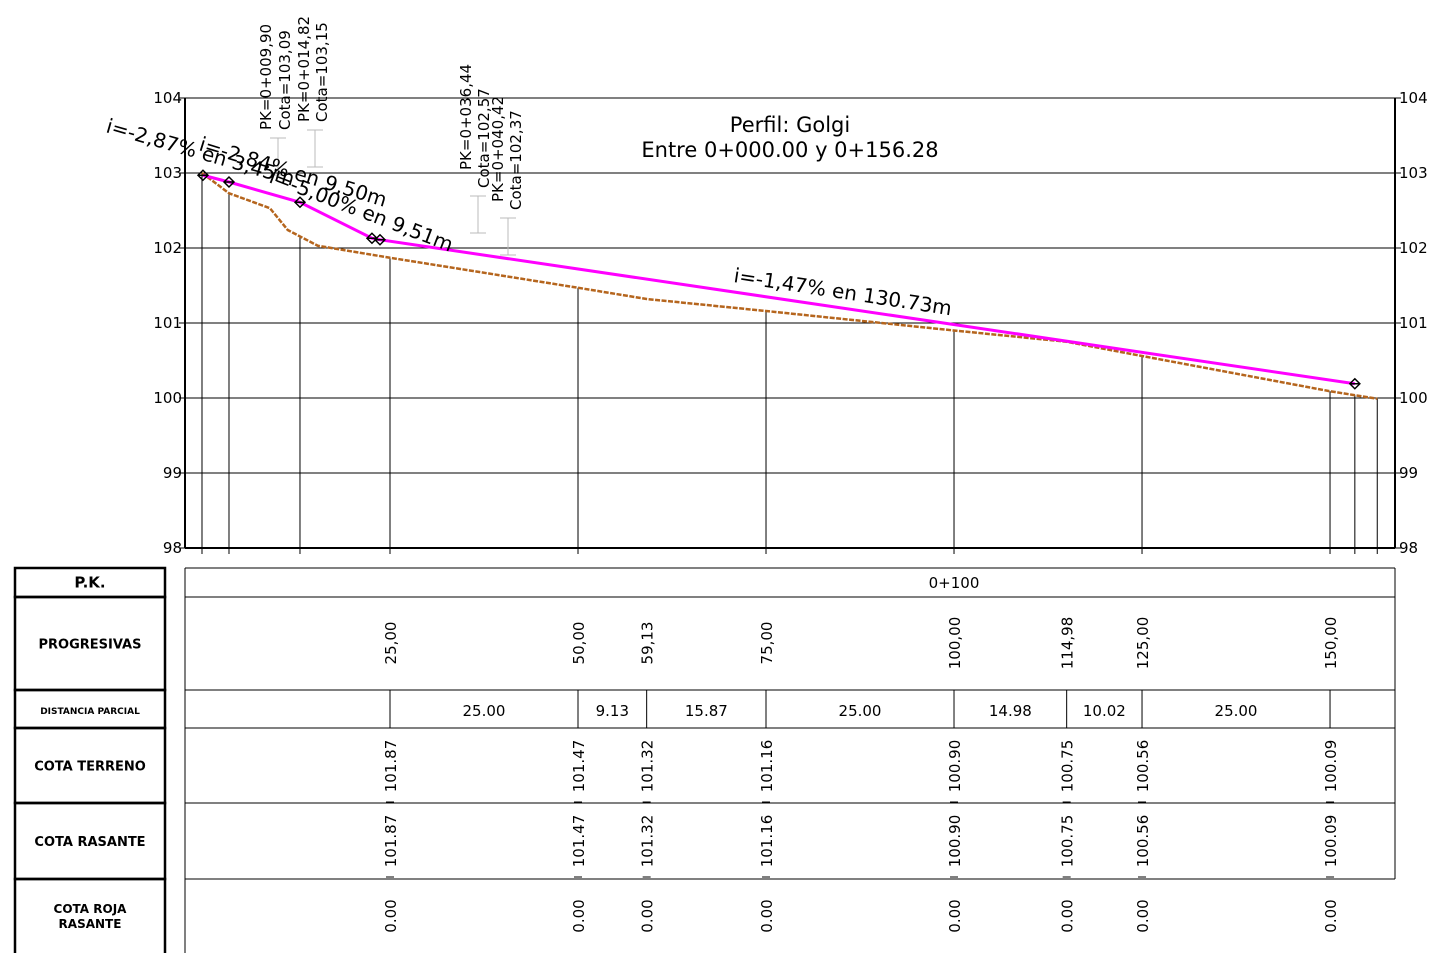  I want to click on row-label: COTA RASANTE, so click(89, 842).